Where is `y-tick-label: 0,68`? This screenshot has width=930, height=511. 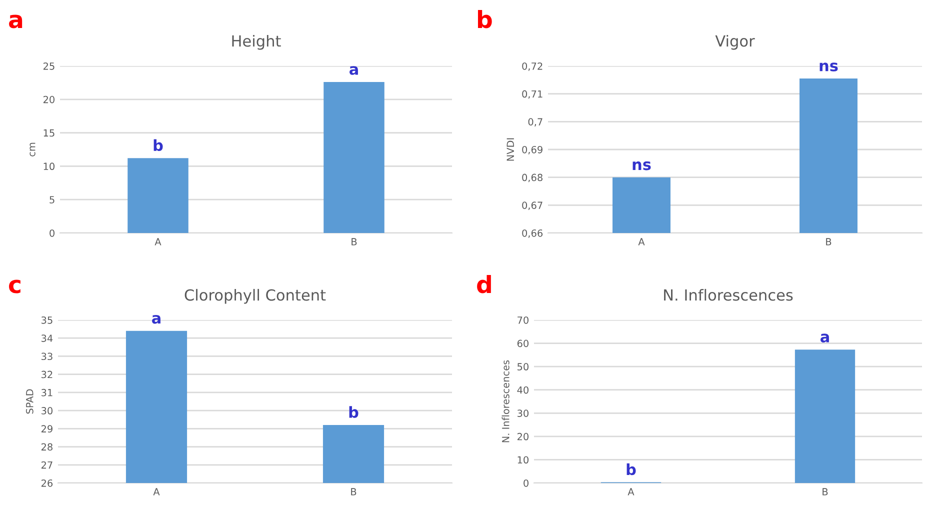 y-tick-label: 0,68 is located at coordinates (532, 178).